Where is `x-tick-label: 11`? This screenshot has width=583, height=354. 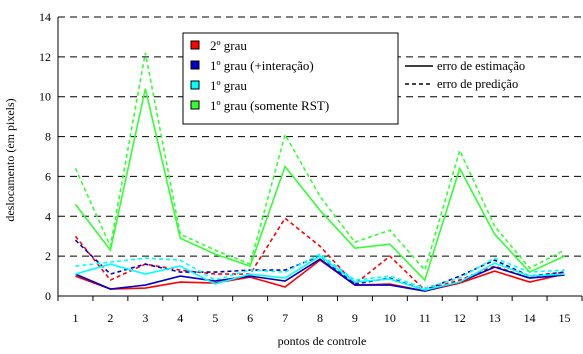
x-tick-label: 11 is located at coordinates (425, 318).